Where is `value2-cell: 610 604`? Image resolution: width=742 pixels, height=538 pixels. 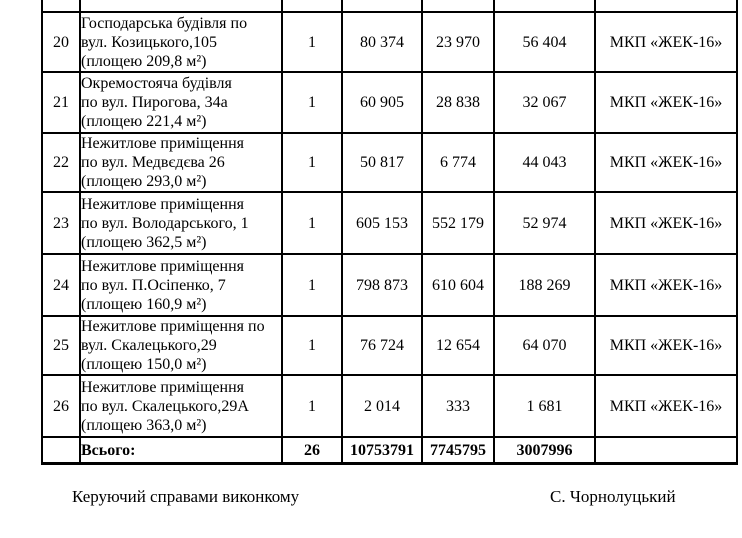 value2-cell: 610 604 is located at coordinates (458, 285).